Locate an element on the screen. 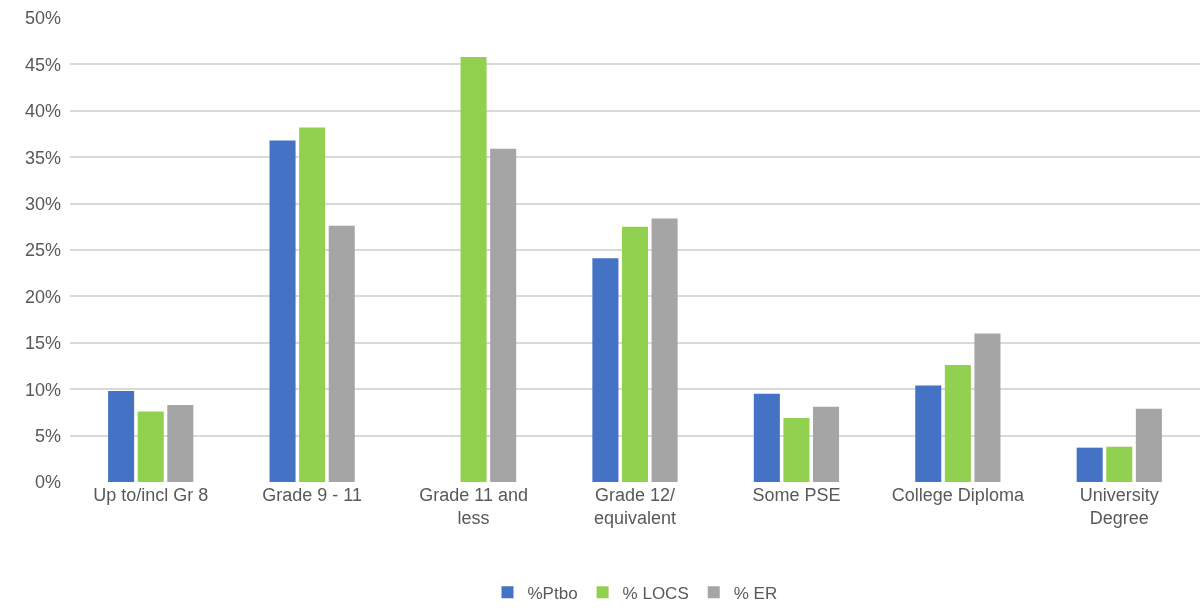  y-tick-label: 35% is located at coordinates (42, 157).